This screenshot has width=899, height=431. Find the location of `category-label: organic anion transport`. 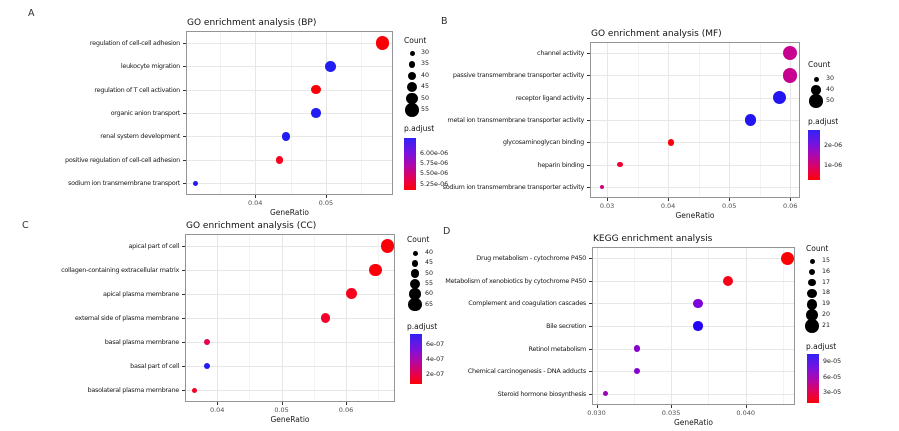

category-label: organic anion transport is located at coordinates (145, 113).